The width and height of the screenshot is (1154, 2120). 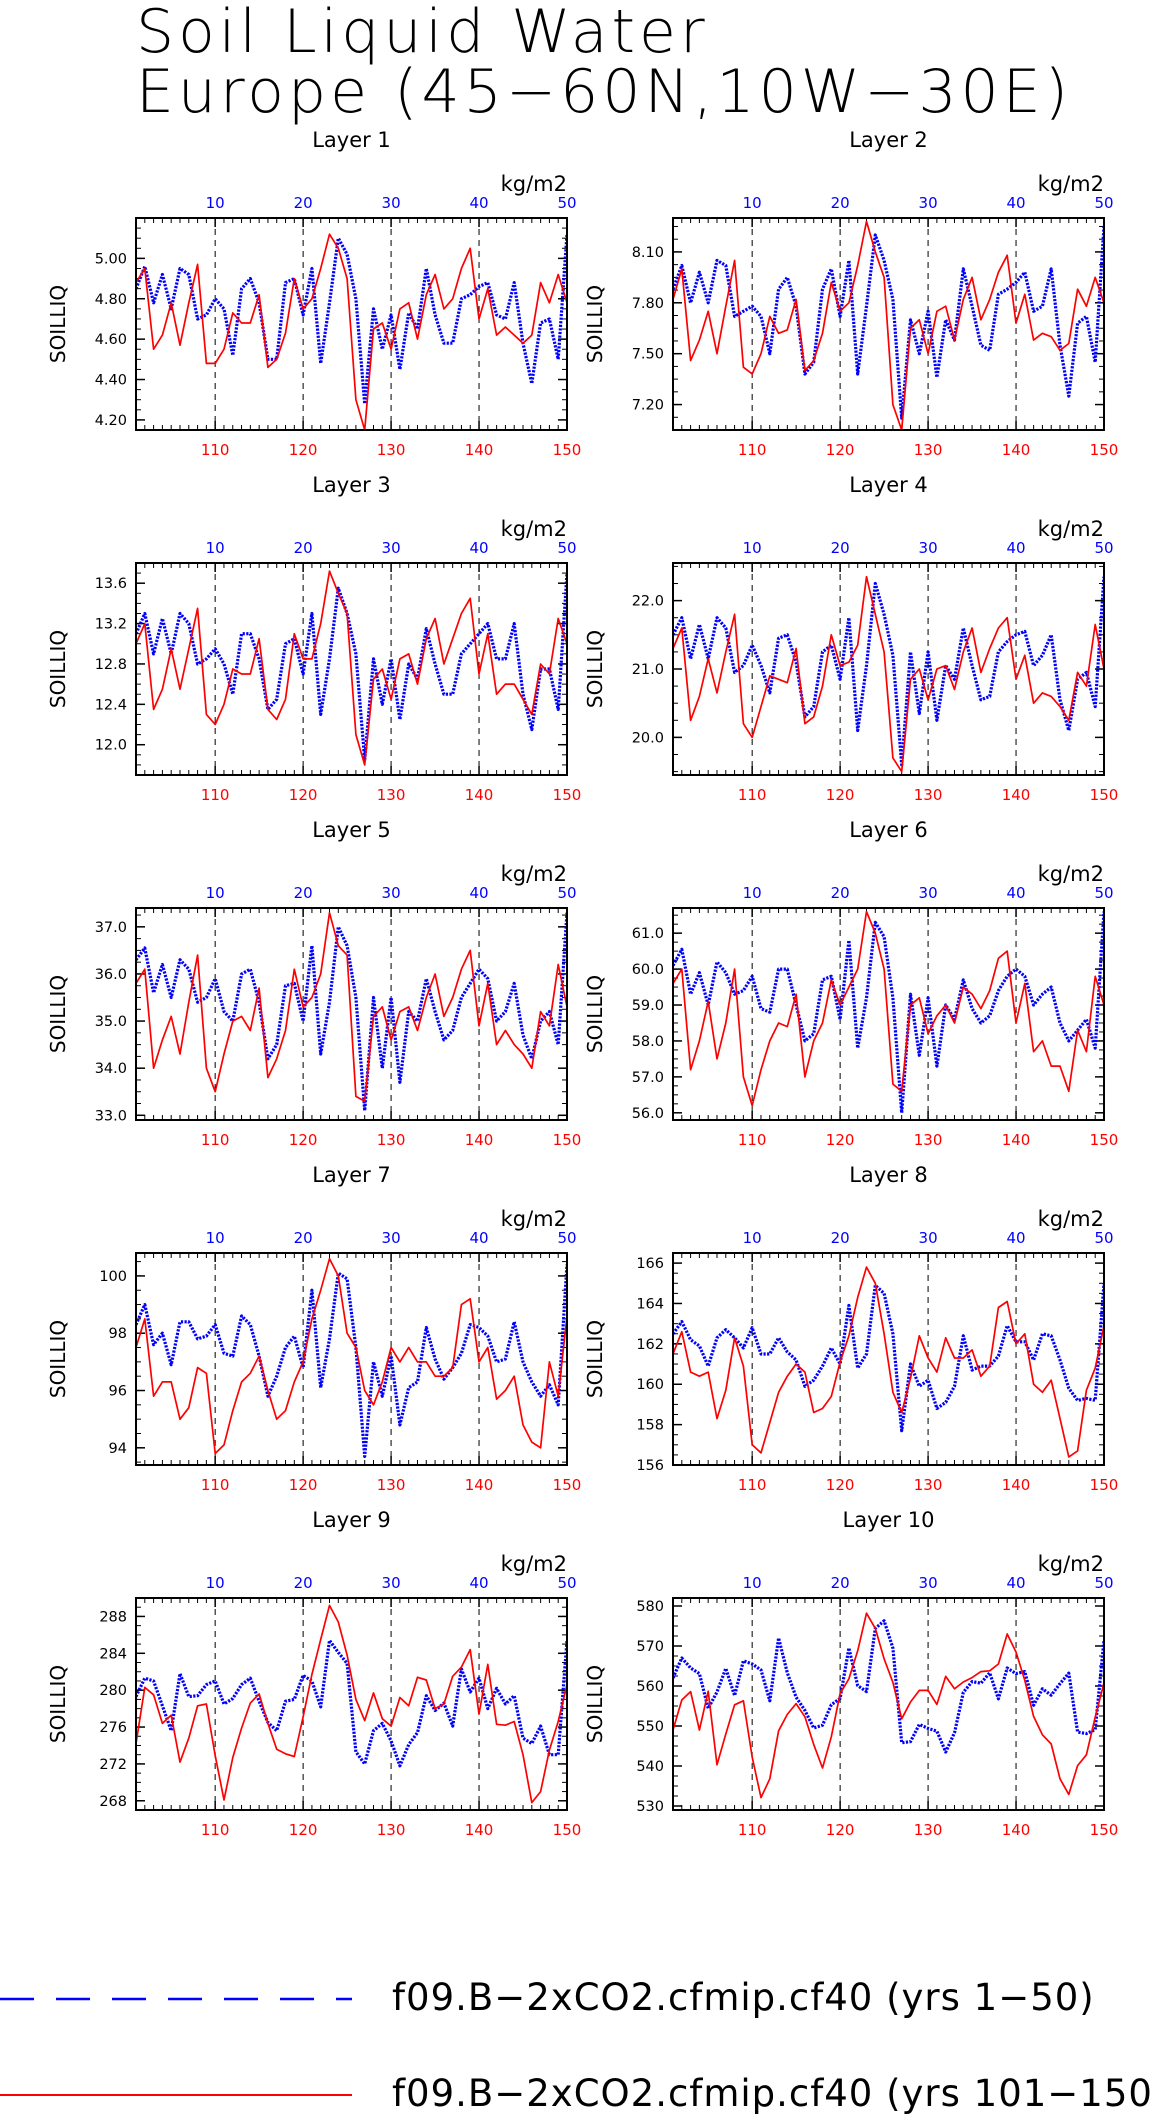 I want to click on chart-title-line-1: Soil Liquid Water, so click(x=422, y=33).